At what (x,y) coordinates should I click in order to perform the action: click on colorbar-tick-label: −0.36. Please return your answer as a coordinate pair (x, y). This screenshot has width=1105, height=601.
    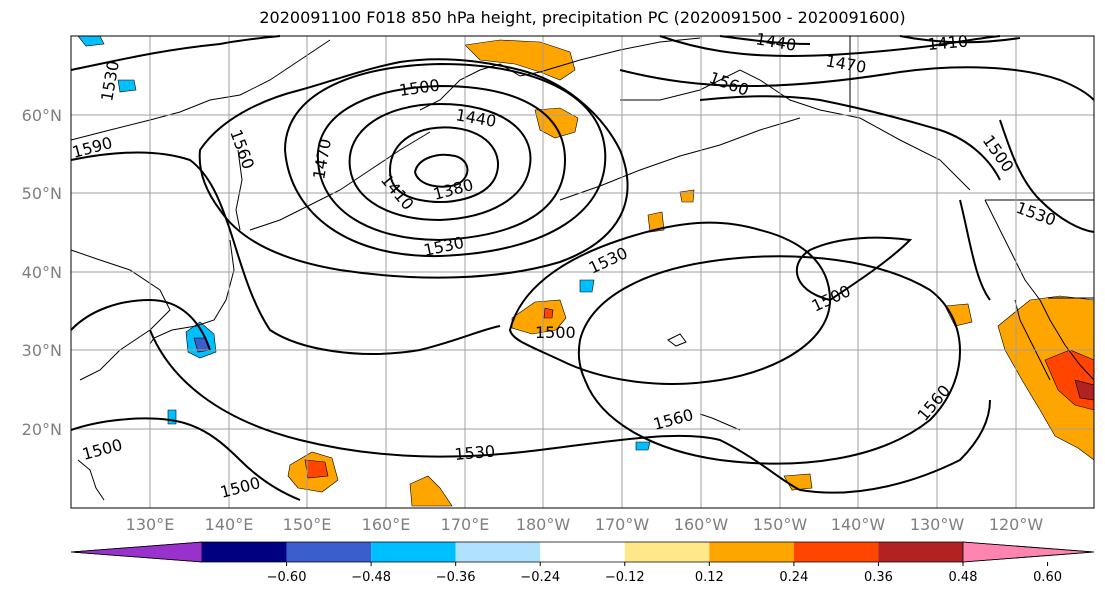
    Looking at the image, I should click on (456, 577).